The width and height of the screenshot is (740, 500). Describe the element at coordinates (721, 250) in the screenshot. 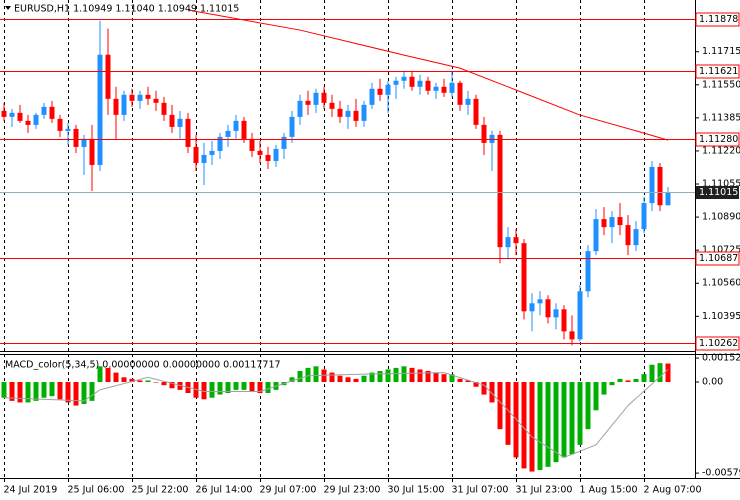

I see `y-tick-label: 1.10725` at that location.